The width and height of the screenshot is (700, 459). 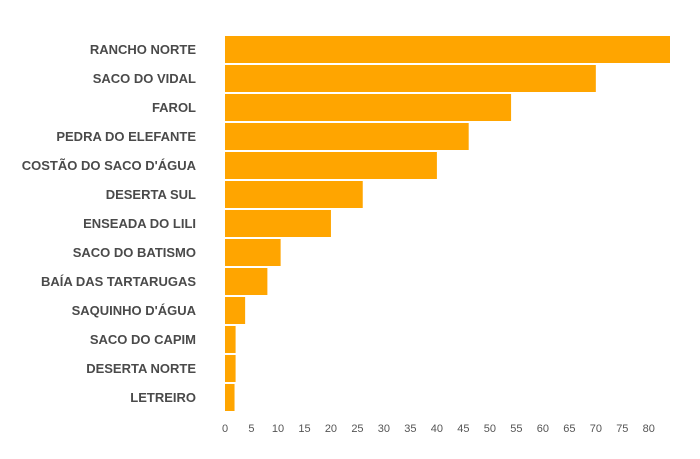 I want to click on x-tick-label-1: 5, so click(x=251, y=429).